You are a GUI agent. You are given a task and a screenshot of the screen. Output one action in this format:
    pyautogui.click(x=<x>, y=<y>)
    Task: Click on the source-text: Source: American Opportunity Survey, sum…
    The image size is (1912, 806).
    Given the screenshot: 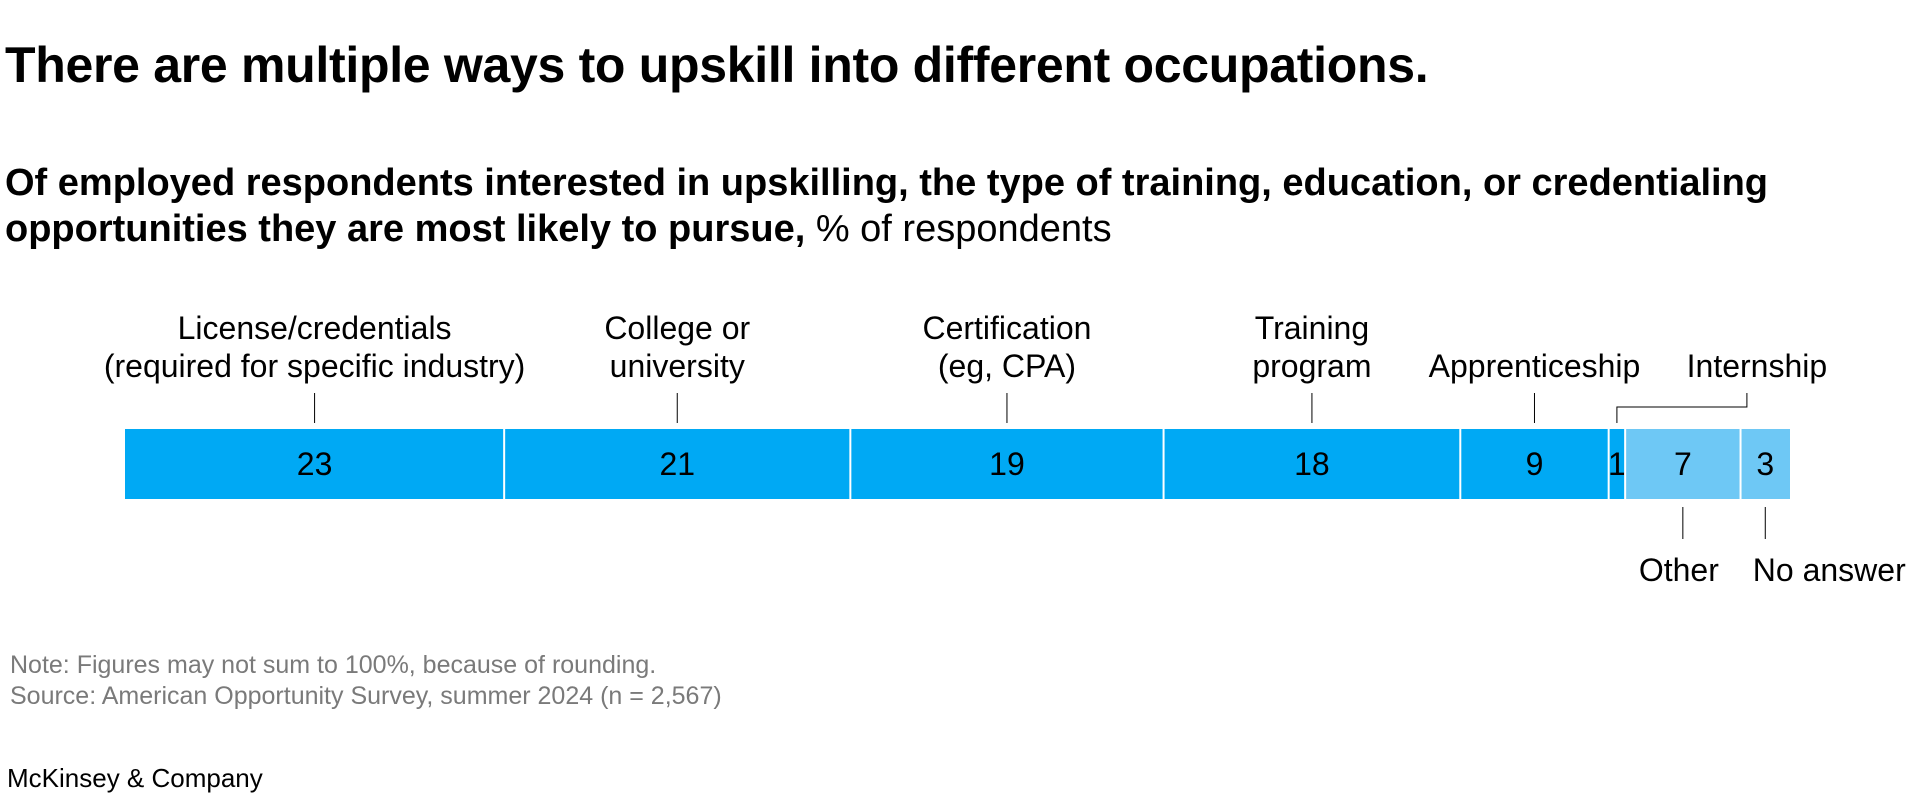 What is the action you would take?
    pyautogui.click(x=366, y=696)
    